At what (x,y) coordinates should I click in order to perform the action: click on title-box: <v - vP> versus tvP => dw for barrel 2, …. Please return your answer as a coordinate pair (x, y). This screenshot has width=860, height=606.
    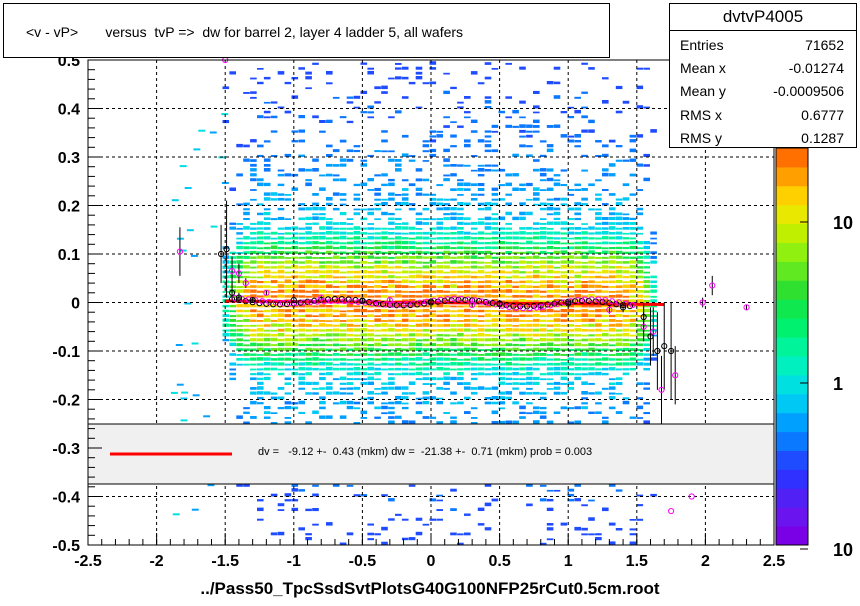
    Looking at the image, I should click on (306, 30).